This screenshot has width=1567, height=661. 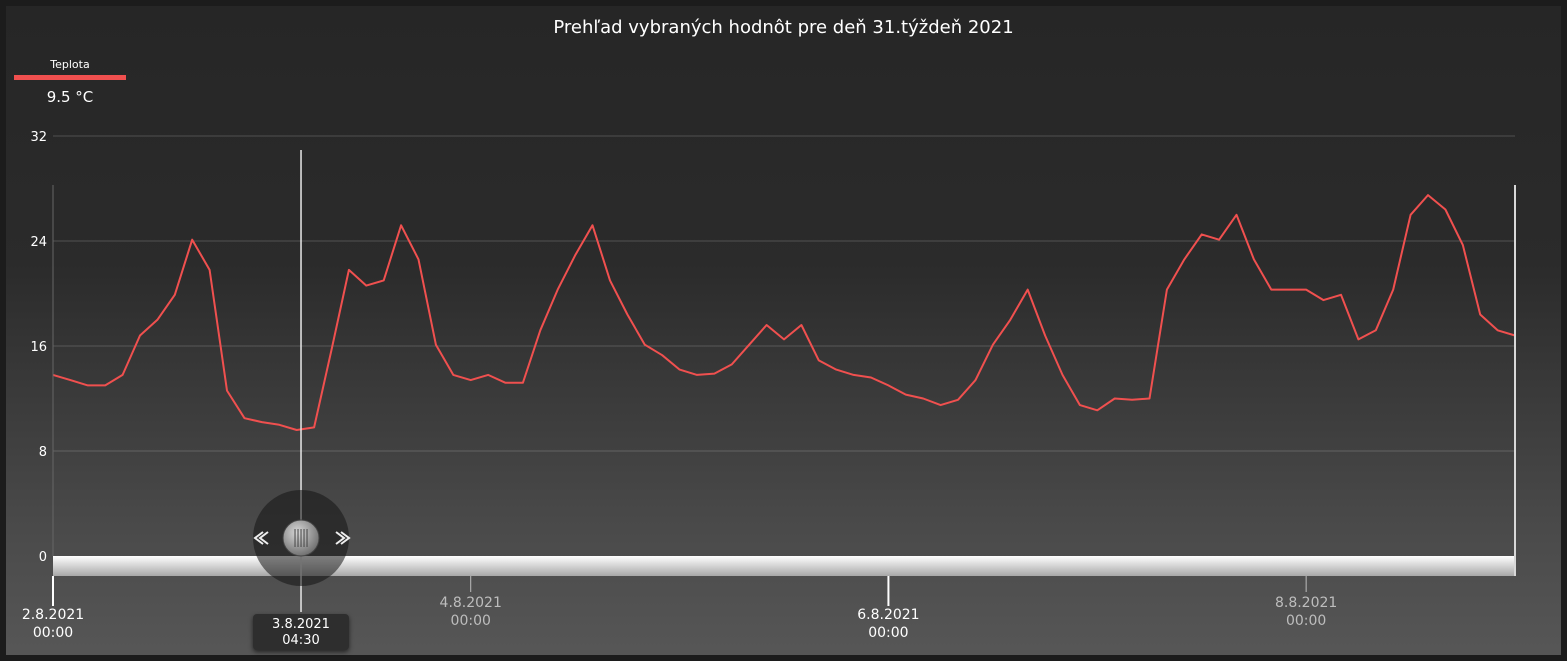 What do you see at coordinates (43, 557) in the screenshot?
I see `y-tick-label: 0` at bounding box center [43, 557].